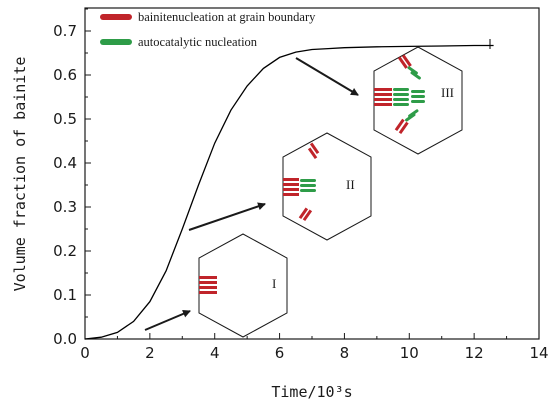 This screenshot has width=550, height=410. What do you see at coordinates (308, 185) in the screenshot?
I see `grain-ii-autocatalytic-nuclei` at bounding box center [308, 185].